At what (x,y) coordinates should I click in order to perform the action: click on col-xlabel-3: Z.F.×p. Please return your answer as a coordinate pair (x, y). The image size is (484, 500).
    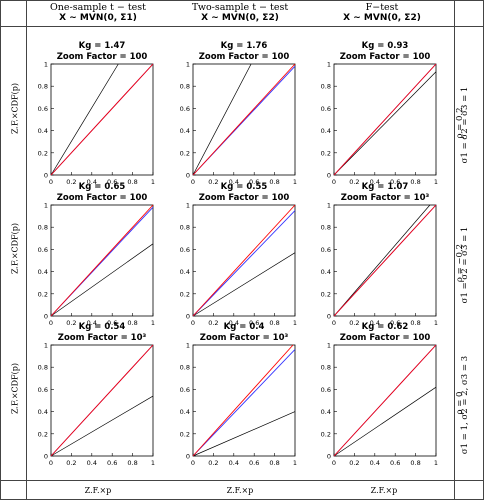
    Looking at the image, I should click on (384, 490).